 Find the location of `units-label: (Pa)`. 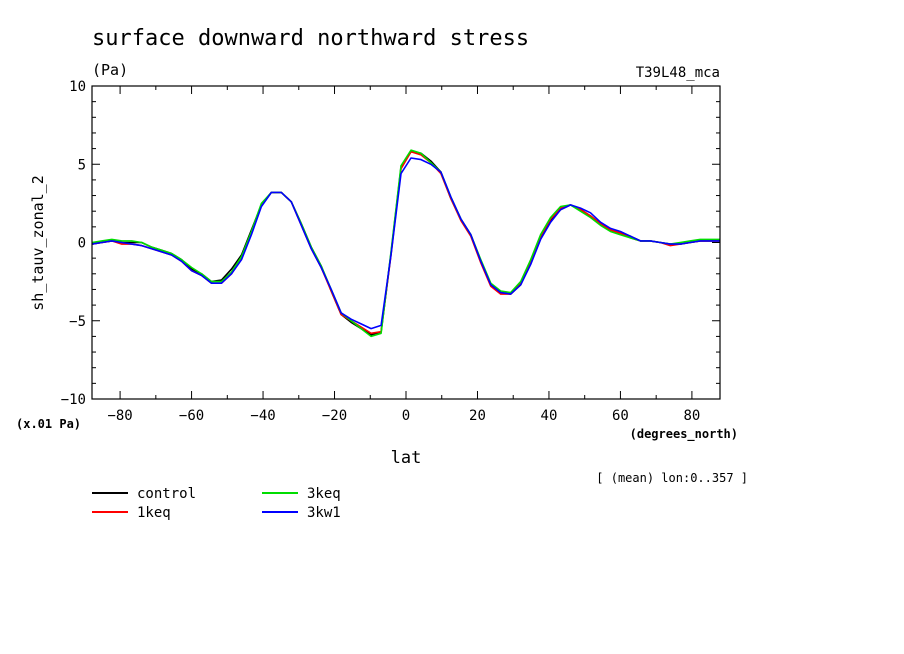

units-label: (Pa) is located at coordinates (110, 70).